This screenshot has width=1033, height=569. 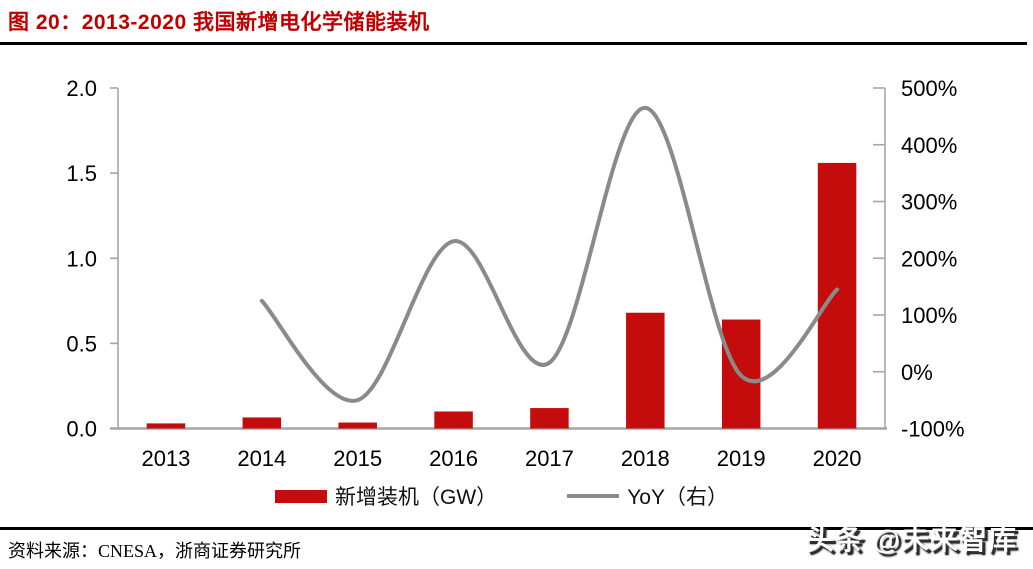 I want to click on bar-2018, so click(x=645, y=370).